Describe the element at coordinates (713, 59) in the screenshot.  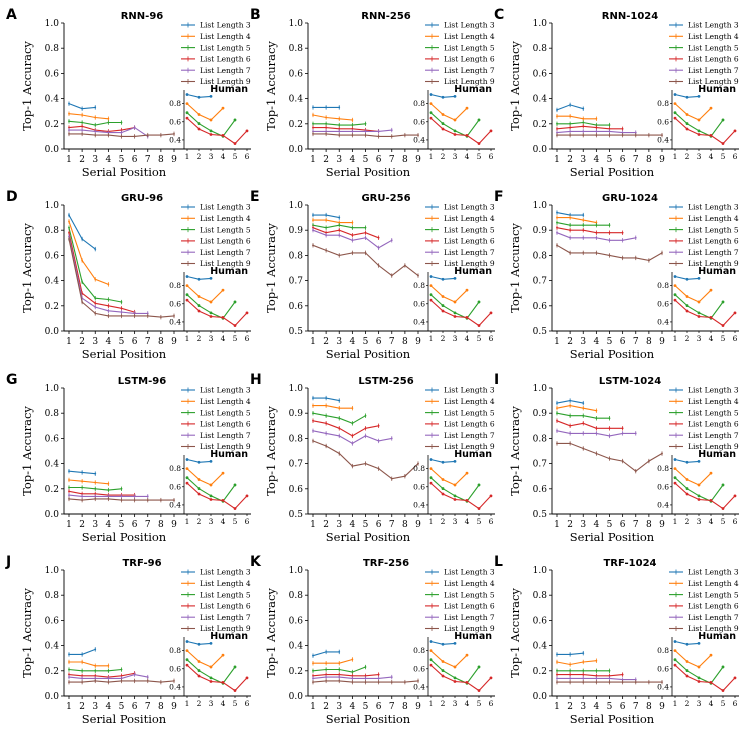
I see `legend-label: List Length 6` at that location.